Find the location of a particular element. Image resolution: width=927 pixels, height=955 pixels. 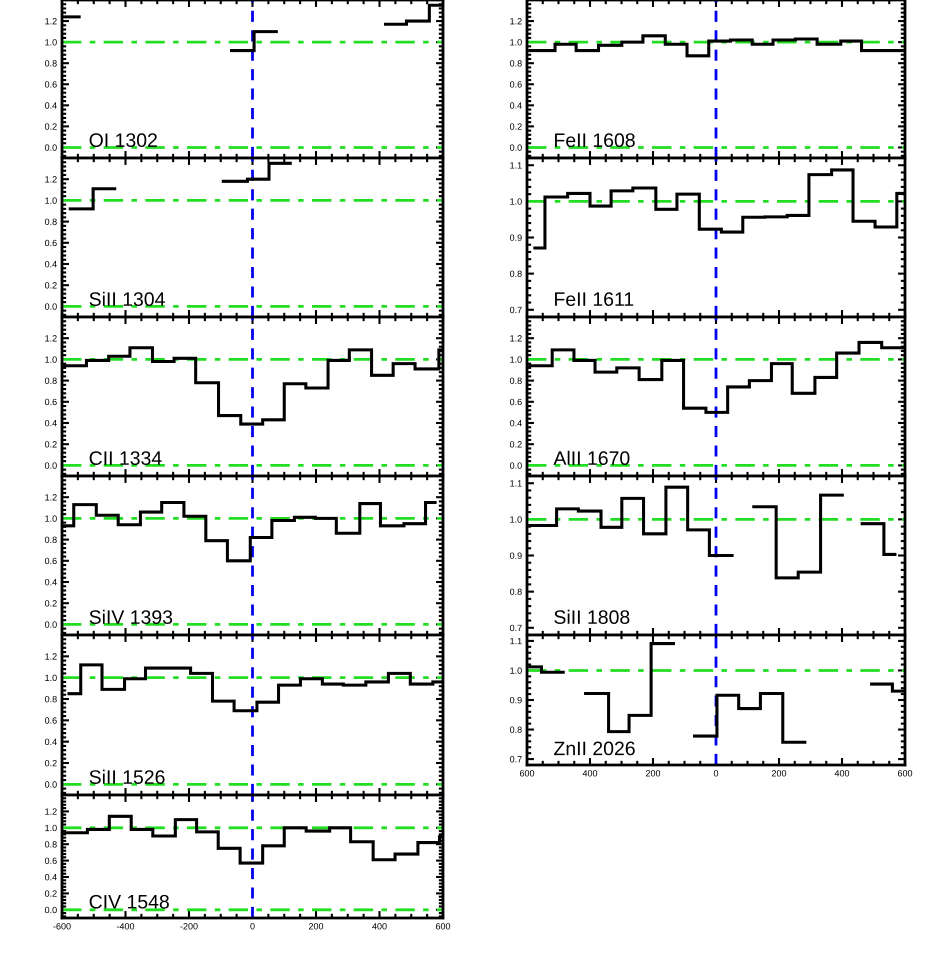

text: SiII 1526 is located at coordinates (127, 777).